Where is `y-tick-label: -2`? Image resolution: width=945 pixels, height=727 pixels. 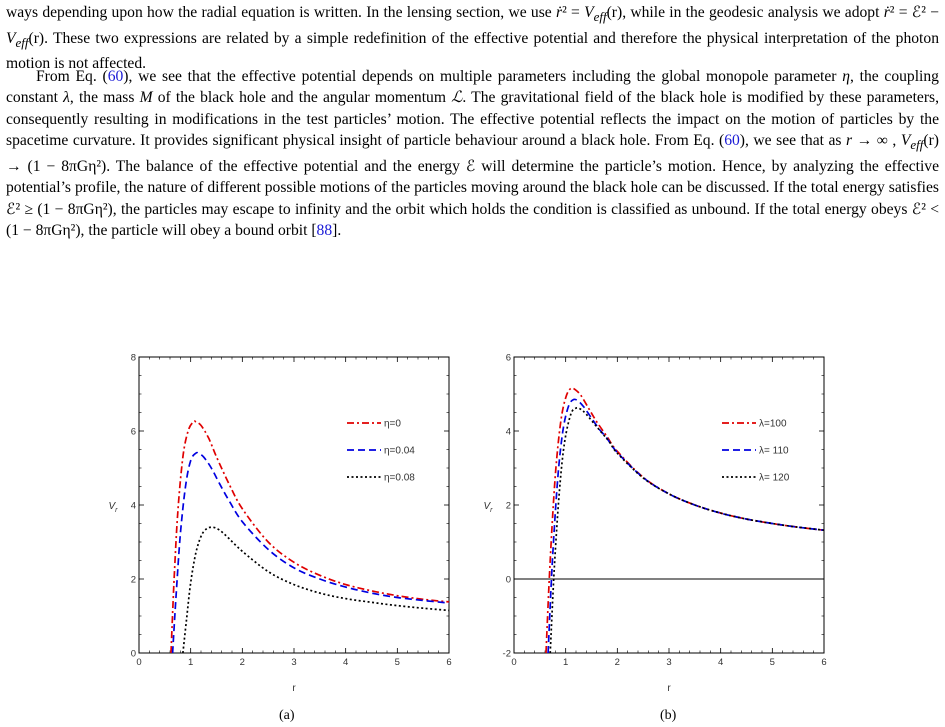
y-tick-label: -2 is located at coordinates (507, 654).